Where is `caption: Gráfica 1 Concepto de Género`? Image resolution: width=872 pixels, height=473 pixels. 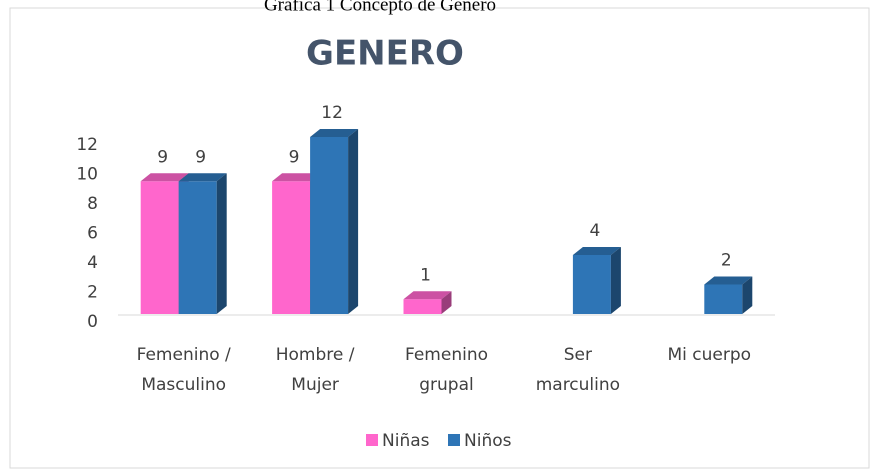 caption: Gráfica 1 Concepto de Género is located at coordinates (380, 7).